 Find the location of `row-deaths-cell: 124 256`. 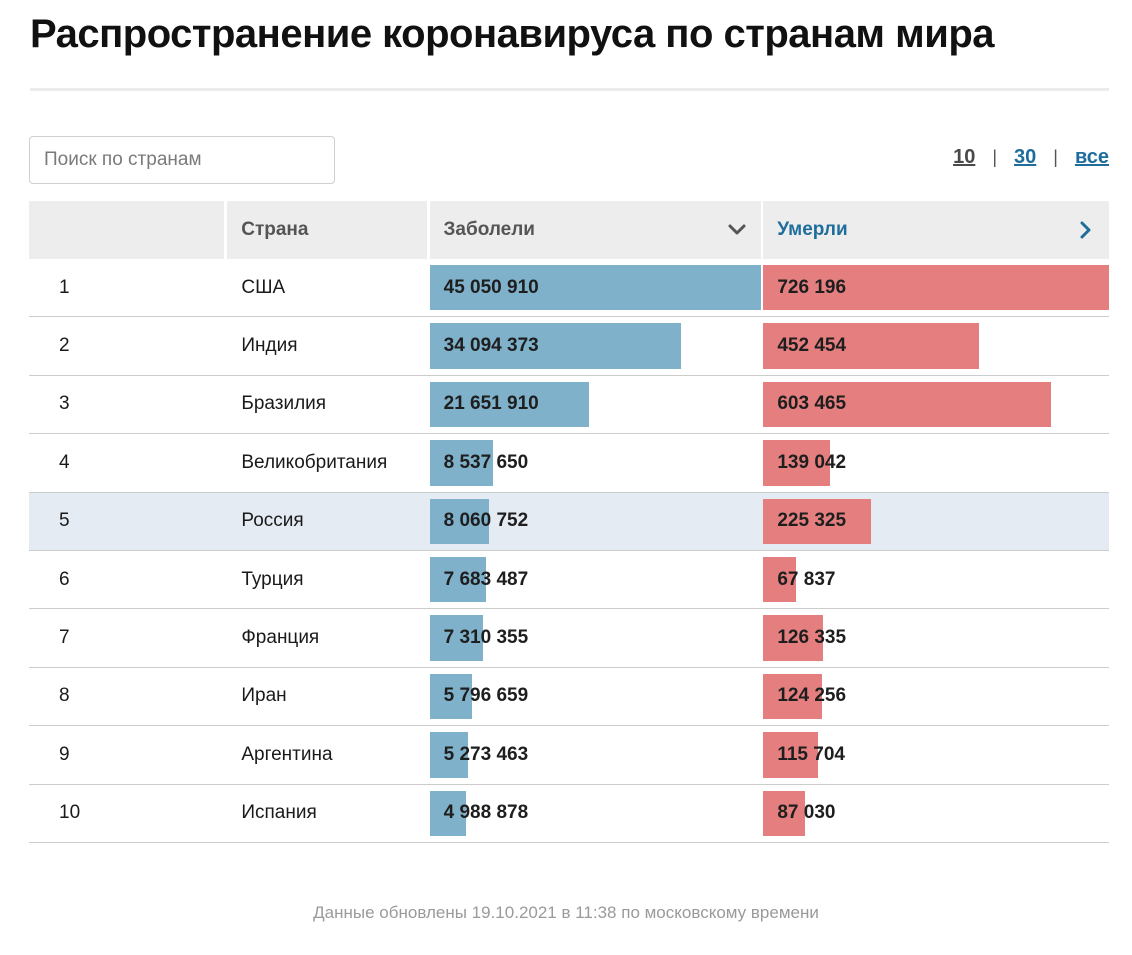

row-deaths-cell: 124 256 is located at coordinates (936, 696).